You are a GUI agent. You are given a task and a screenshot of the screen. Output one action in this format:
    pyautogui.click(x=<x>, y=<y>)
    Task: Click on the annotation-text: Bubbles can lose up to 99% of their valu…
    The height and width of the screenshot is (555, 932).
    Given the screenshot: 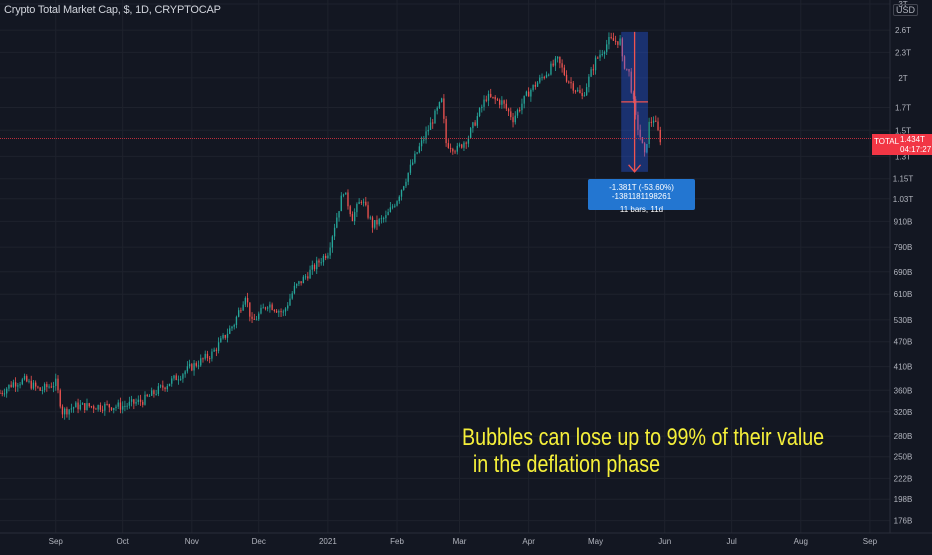 What is the action you would take?
    pyautogui.click(x=643, y=451)
    